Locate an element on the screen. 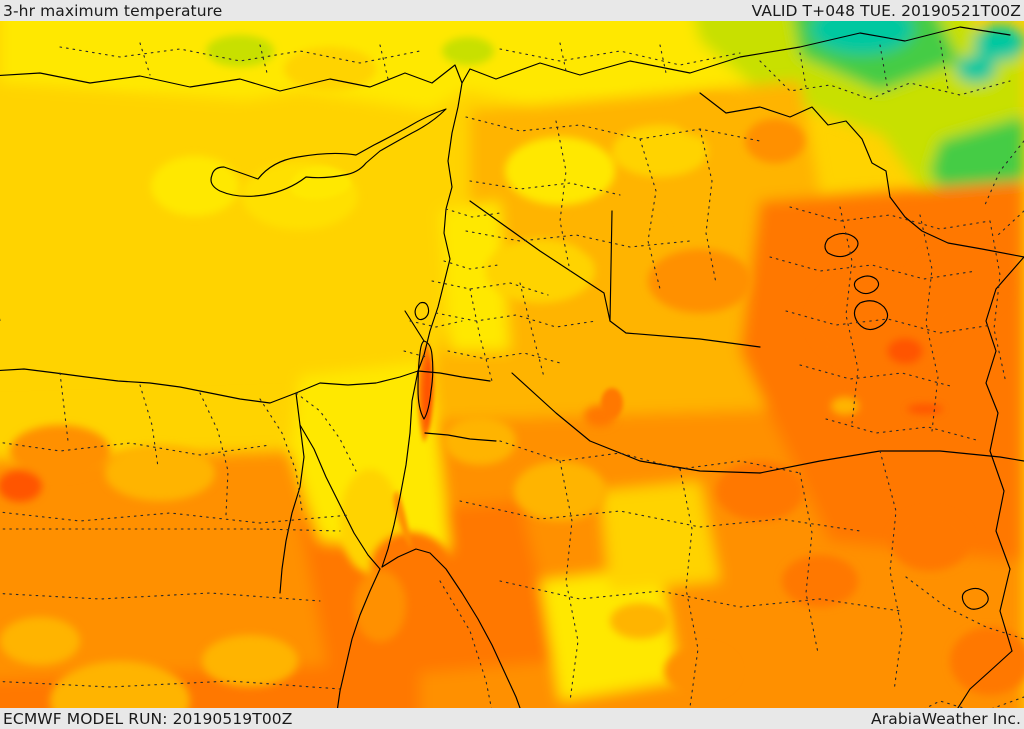 This screenshot has height=729, width=1024. page-title: 3-hr maximum temperature is located at coordinates (113, 10).